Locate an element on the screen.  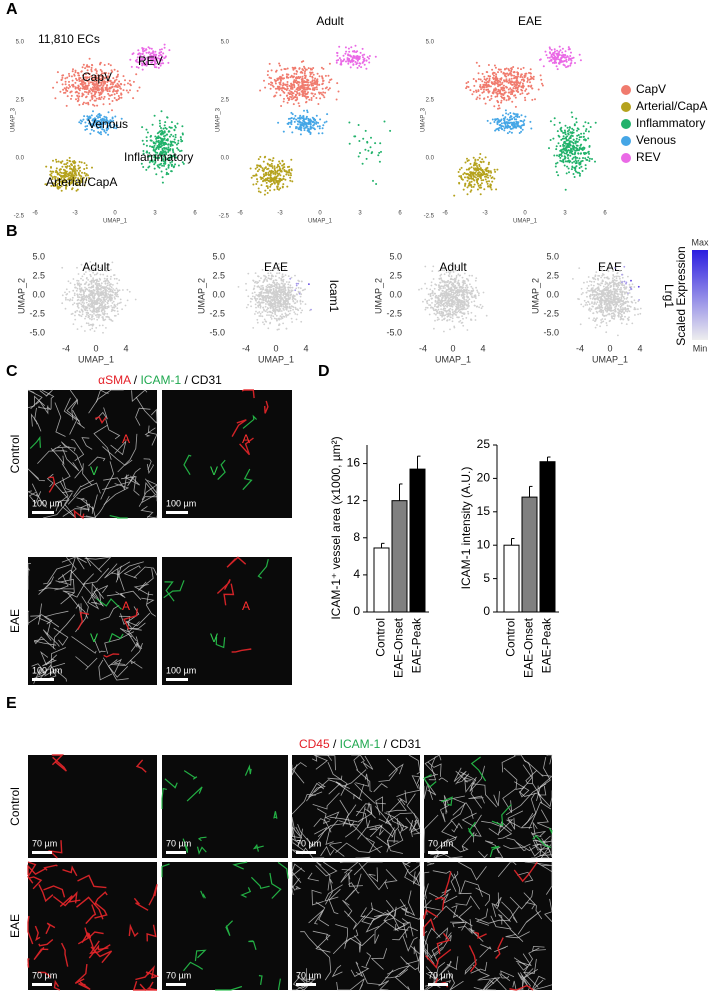
x-tick-label: 4 is located at coordinates (125, 348).